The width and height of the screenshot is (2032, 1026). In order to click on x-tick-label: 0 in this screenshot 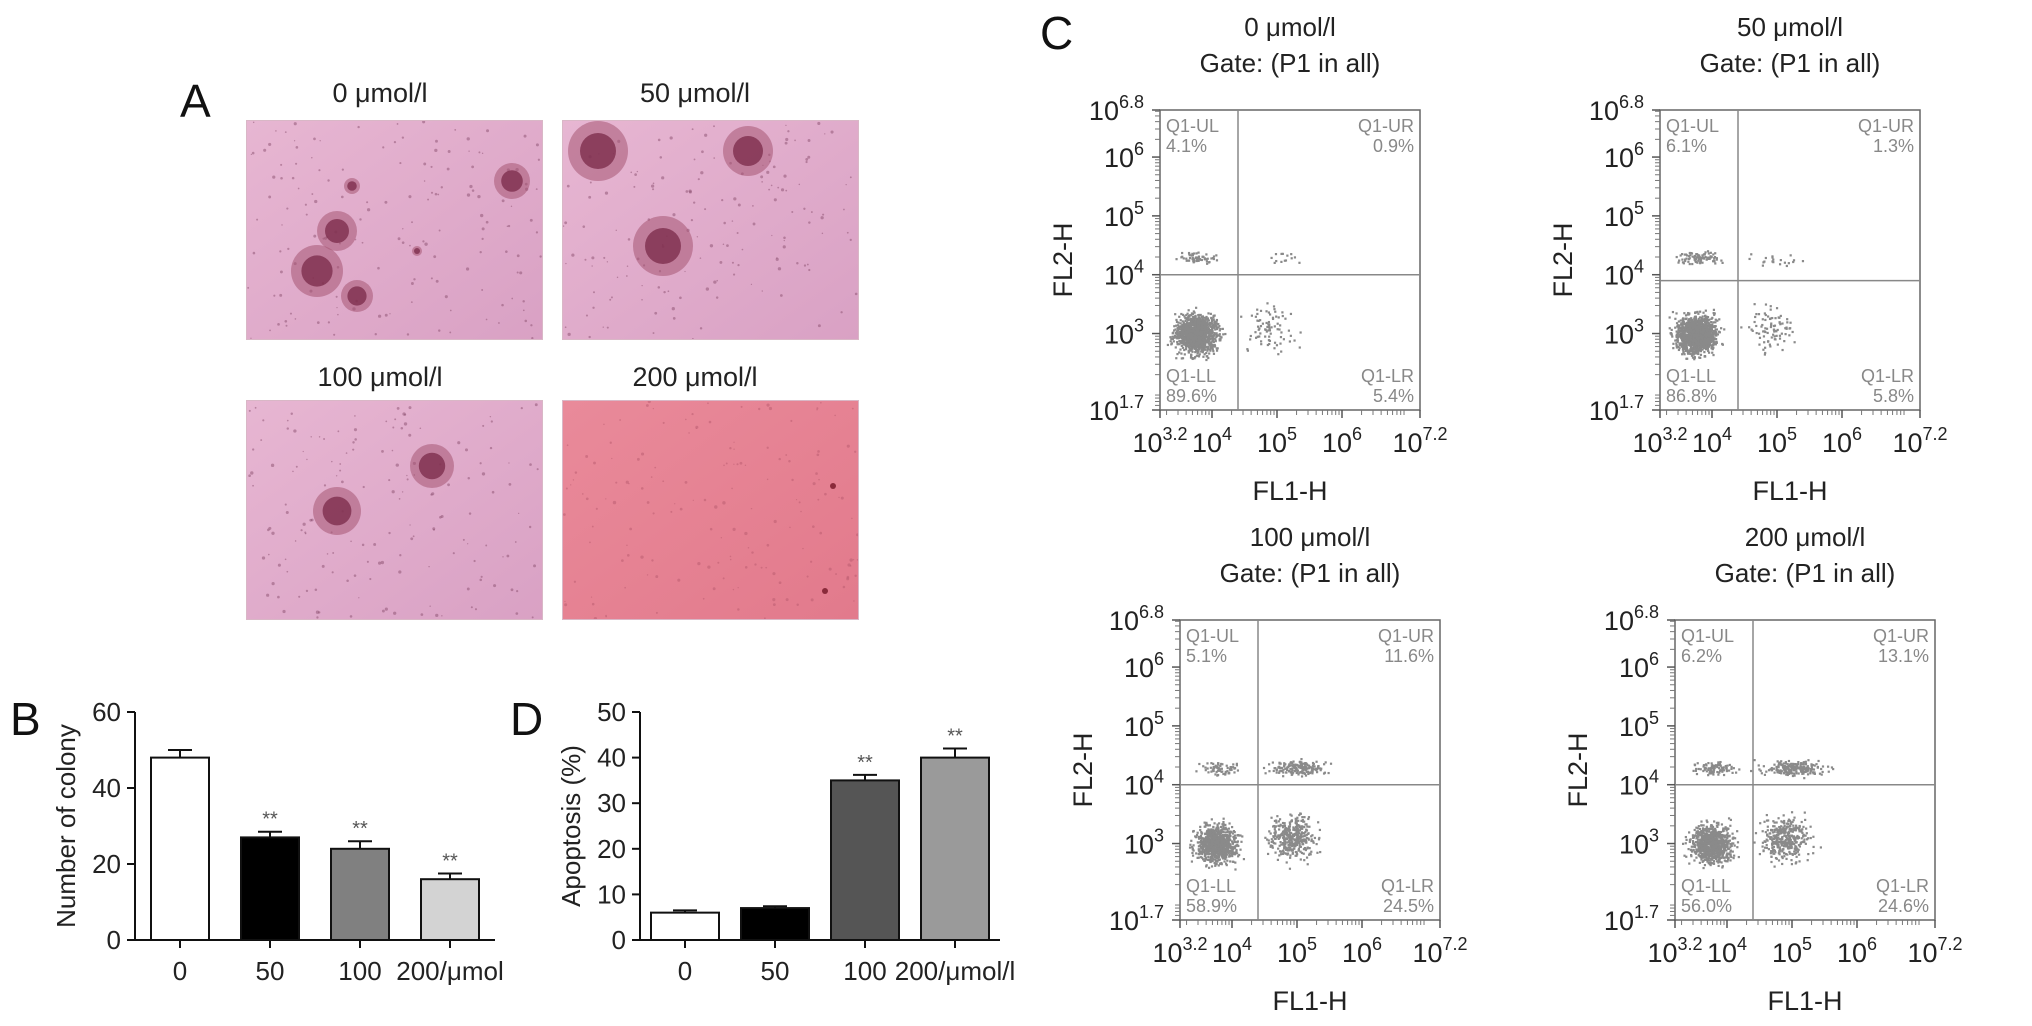, I will do `click(685, 971)`.